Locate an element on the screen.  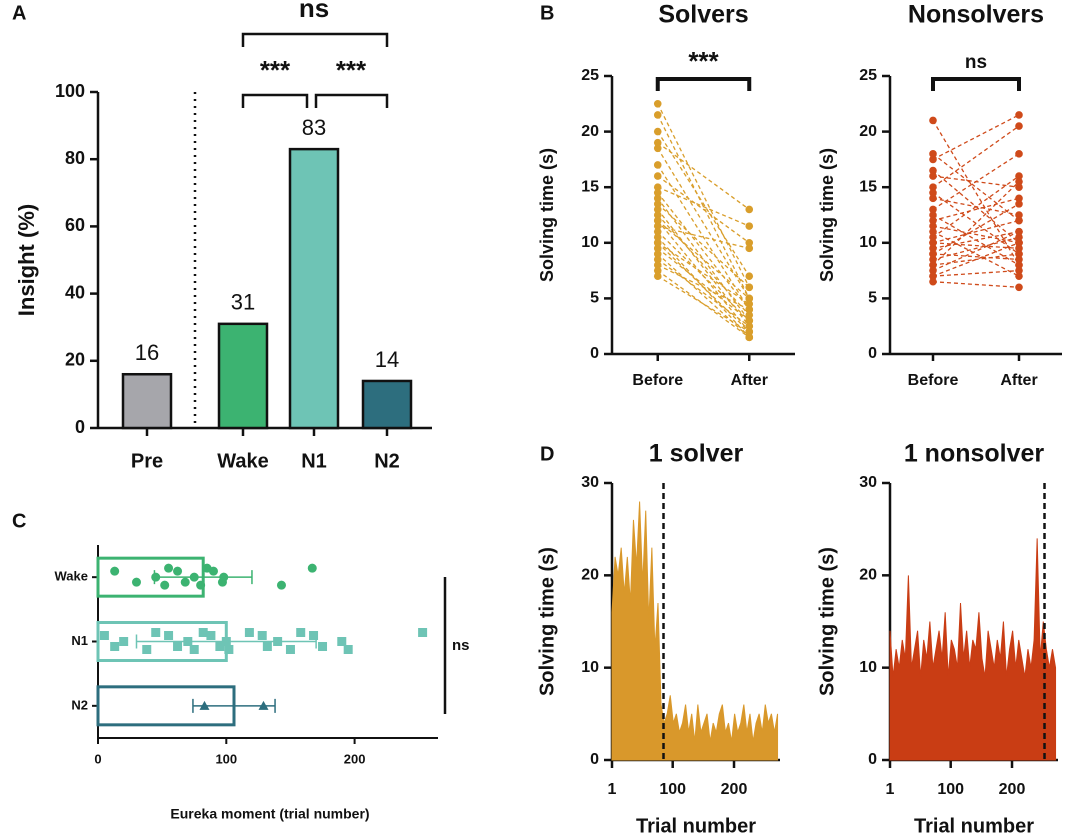
x-tick-label: N1 is located at coordinates (314, 461).